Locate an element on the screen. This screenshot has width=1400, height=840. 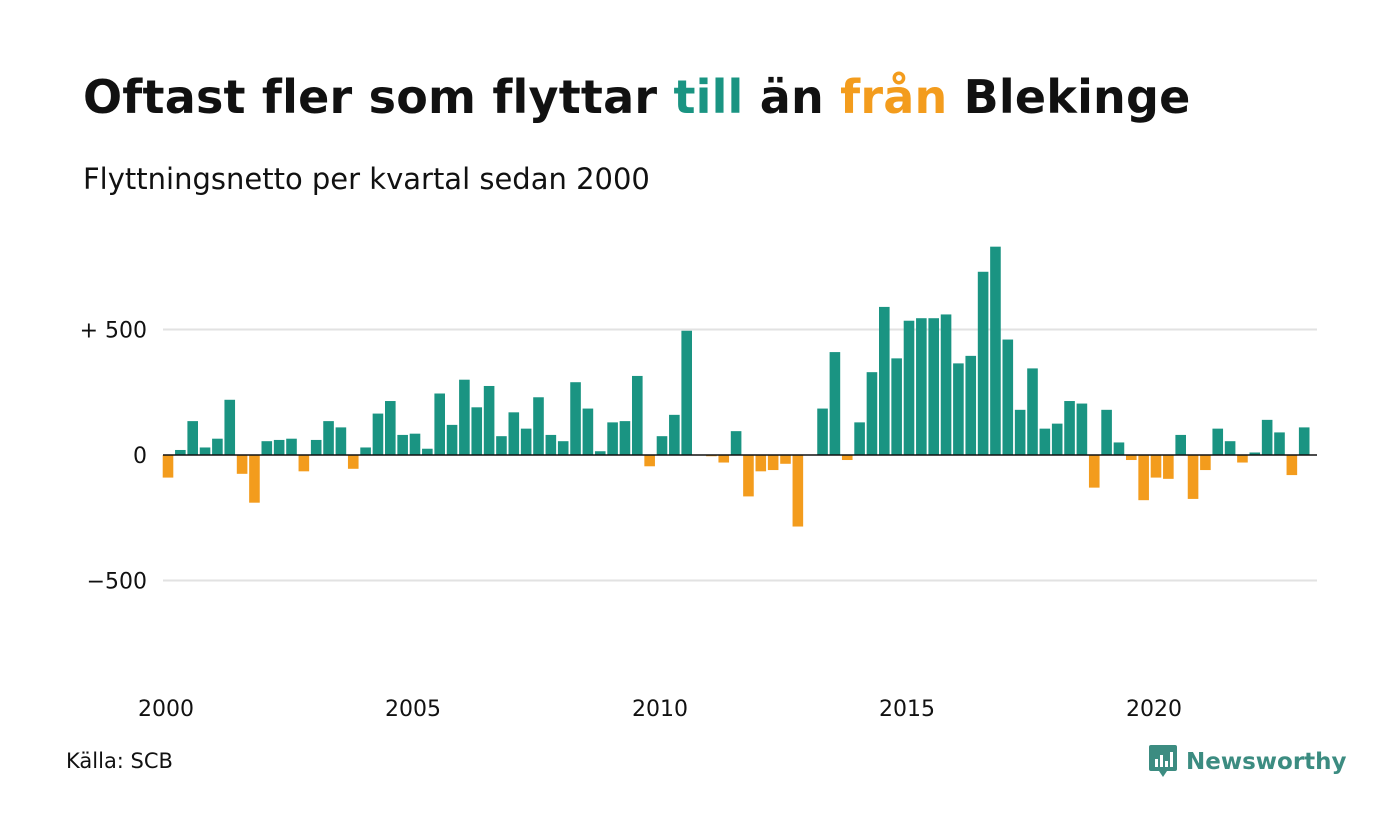
x-tick-label: 2000 is located at coordinates (166, 709).